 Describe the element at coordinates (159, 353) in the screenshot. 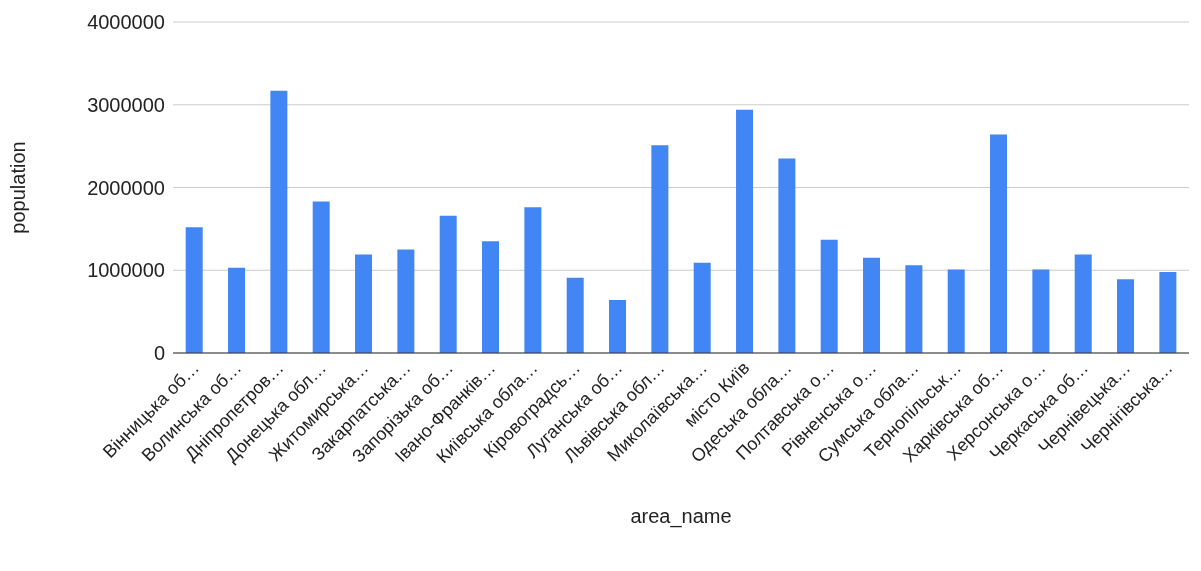

I see `y-tick-label: 0` at that location.